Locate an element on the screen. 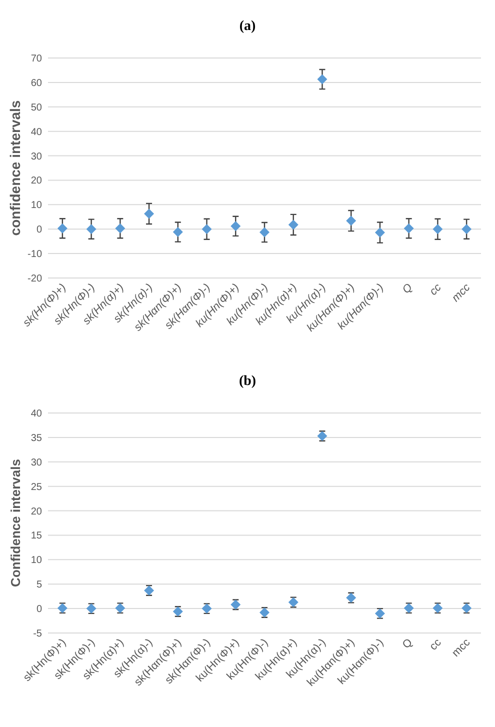 The height and width of the screenshot is (727, 495). y-tick-label: 15 is located at coordinates (36, 536).